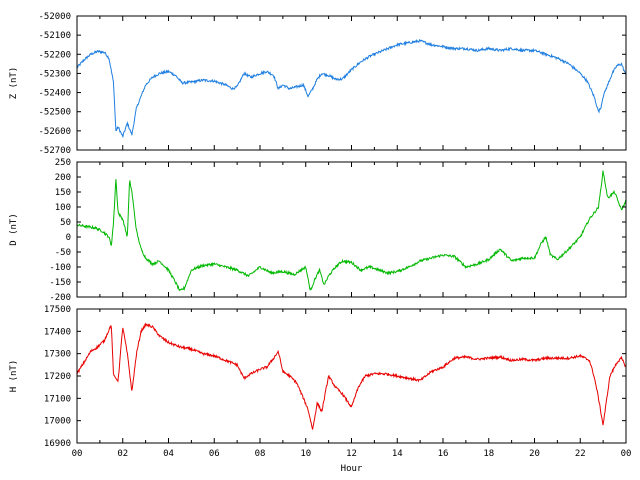 Image resolution: width=640 pixels, height=480 pixels. Describe the element at coordinates (63, 178) in the screenshot. I see `d-y-tick-label: 200` at that location.